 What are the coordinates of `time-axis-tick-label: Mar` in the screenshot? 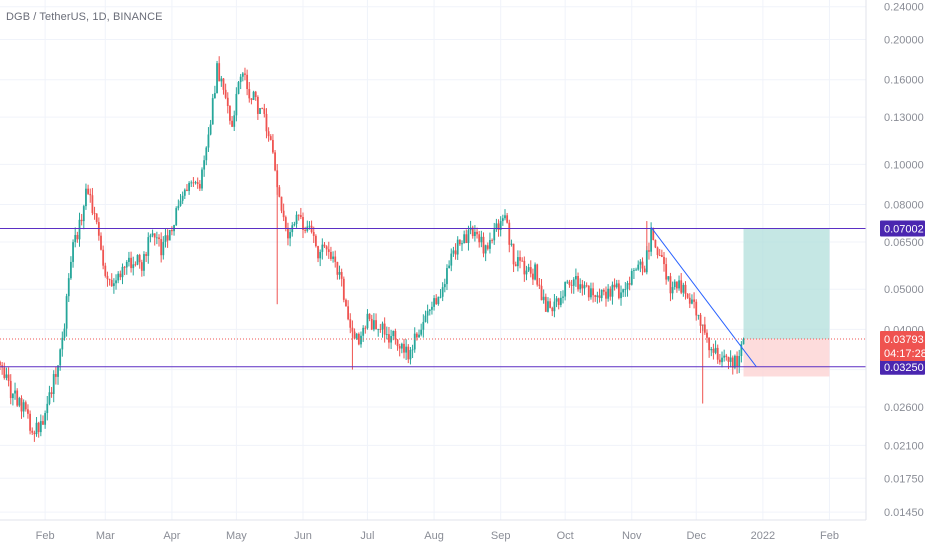 It's located at (105, 536).